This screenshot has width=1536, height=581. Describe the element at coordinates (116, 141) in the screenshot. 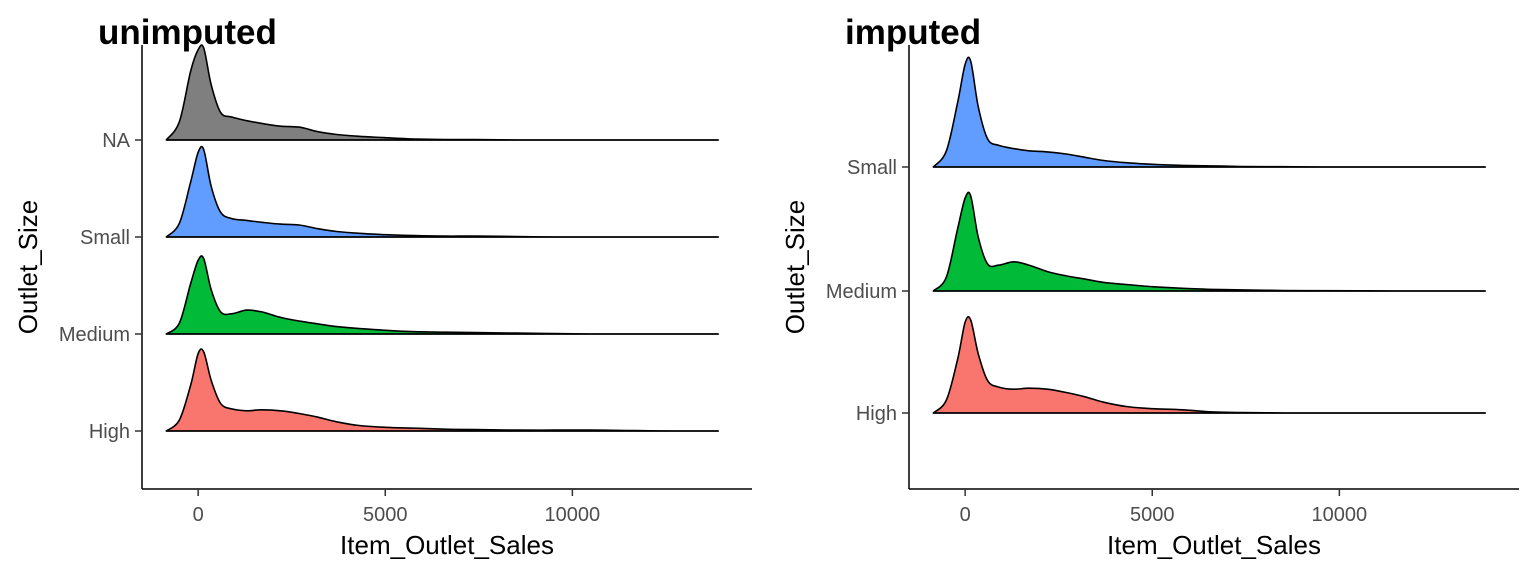

I see `y-tick-label: NA` at that location.